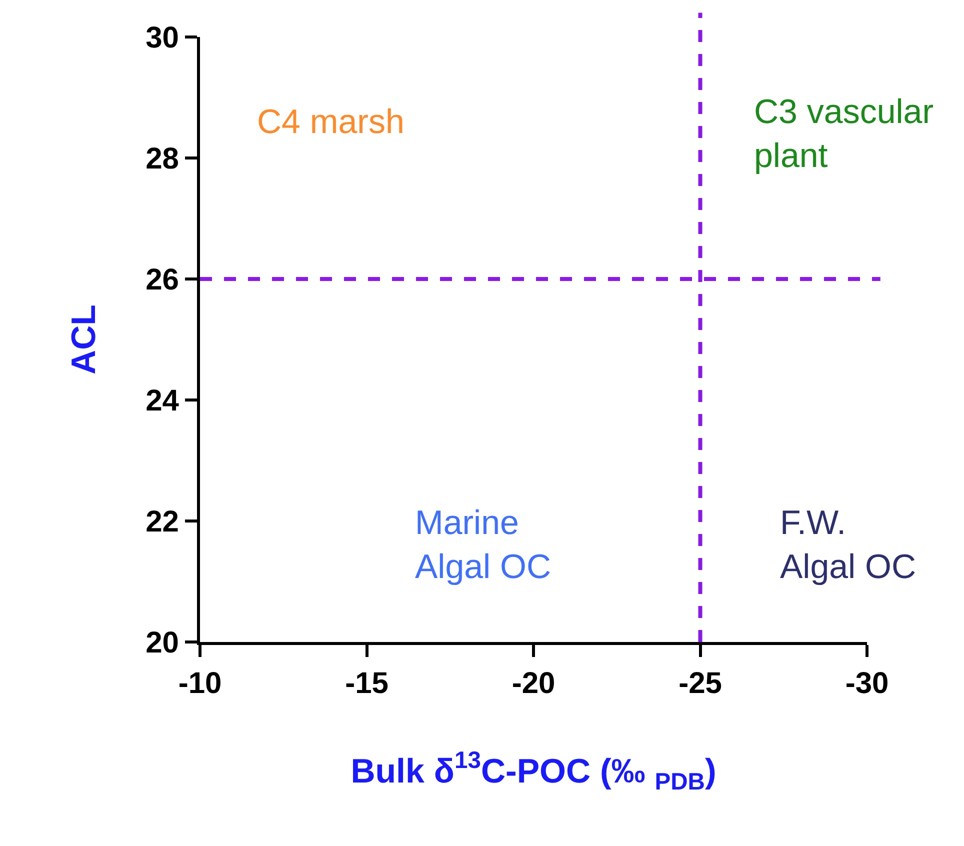 Image resolution: width=964 pixels, height=846 pixels. I want to click on y-tick-label: 22, so click(162, 522).